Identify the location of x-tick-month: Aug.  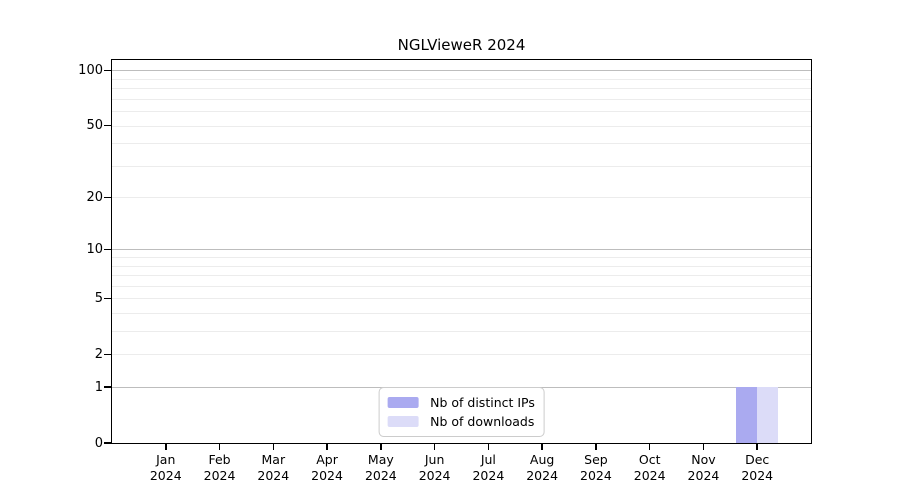
(542, 459).